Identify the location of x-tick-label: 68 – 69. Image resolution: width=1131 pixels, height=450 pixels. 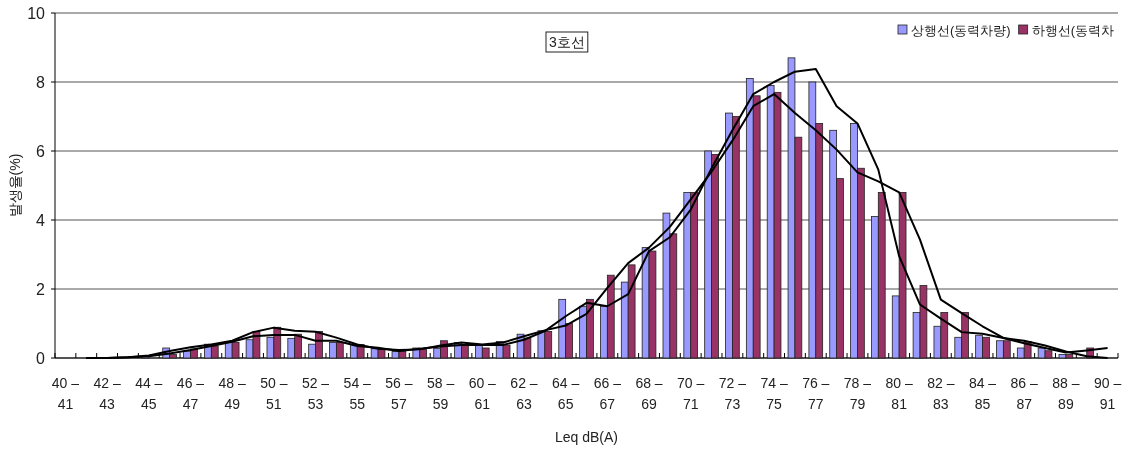
(649, 393).